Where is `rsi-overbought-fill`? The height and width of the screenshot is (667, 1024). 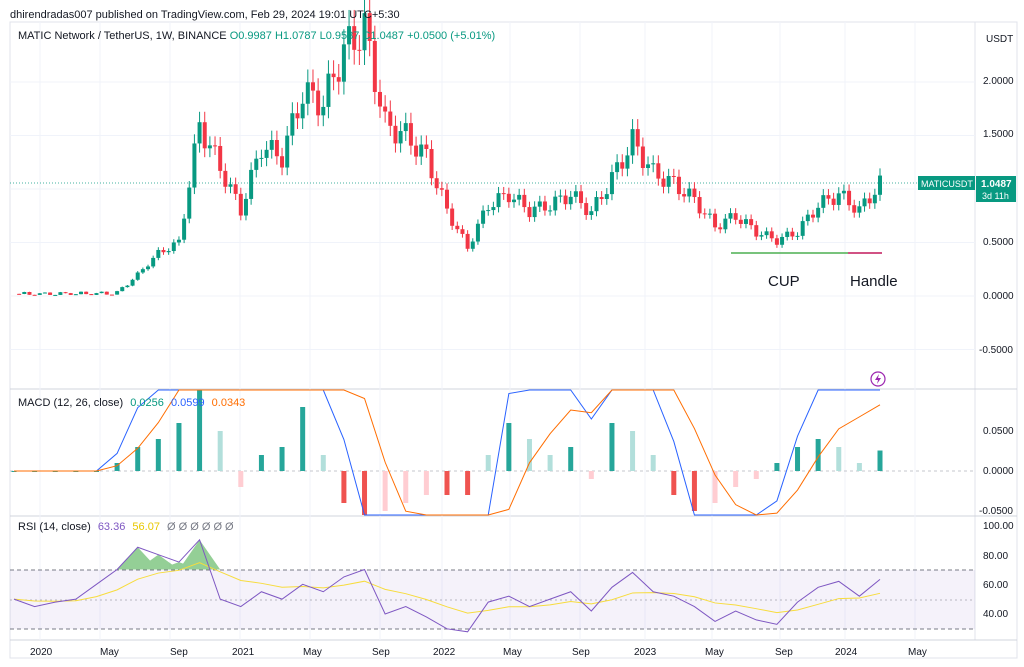
rsi-overbought-fill is located at coordinates (169, 554).